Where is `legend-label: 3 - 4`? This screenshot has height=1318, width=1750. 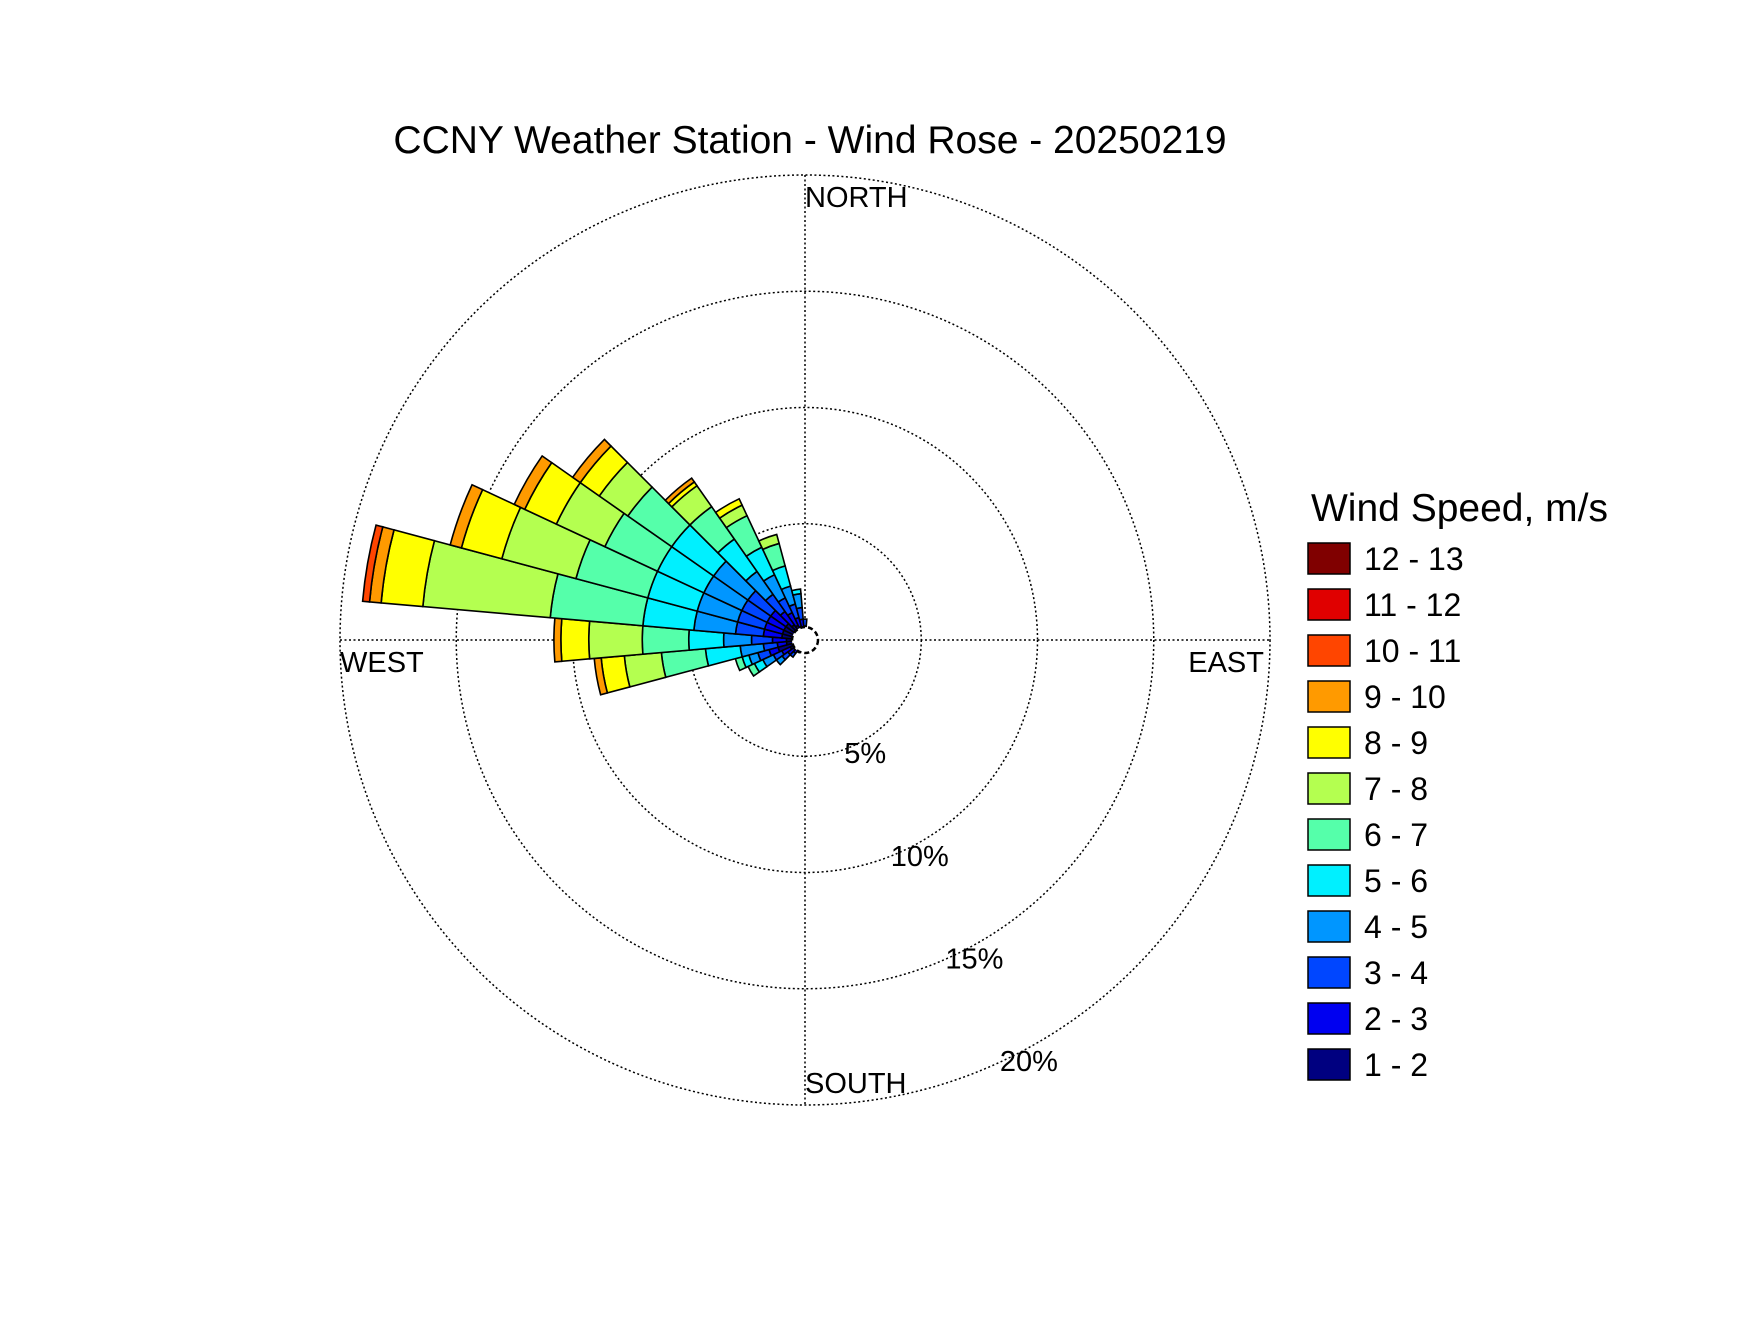
legend-label: 3 - 4 is located at coordinates (1396, 973).